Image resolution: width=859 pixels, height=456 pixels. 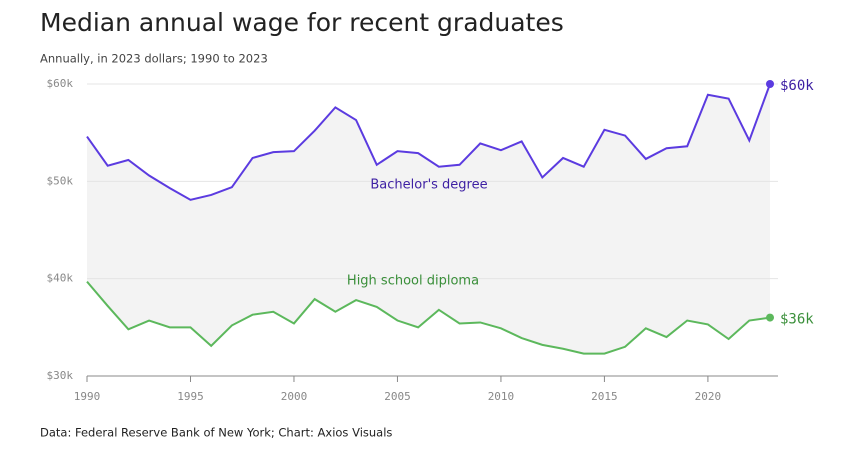 I want to click on y-tick-label: $30k, so click(x=60, y=375).